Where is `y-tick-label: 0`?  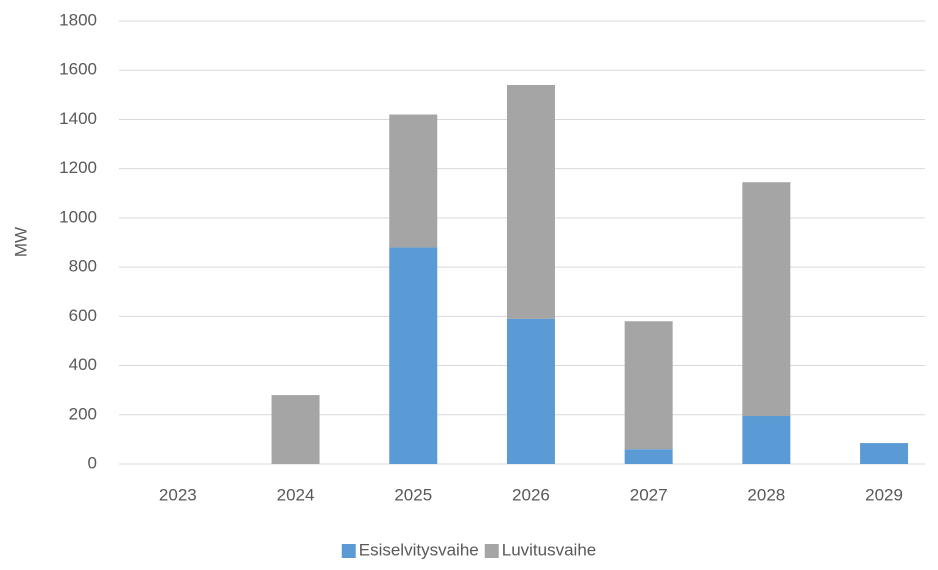
y-tick-label: 0 is located at coordinates (92, 462).